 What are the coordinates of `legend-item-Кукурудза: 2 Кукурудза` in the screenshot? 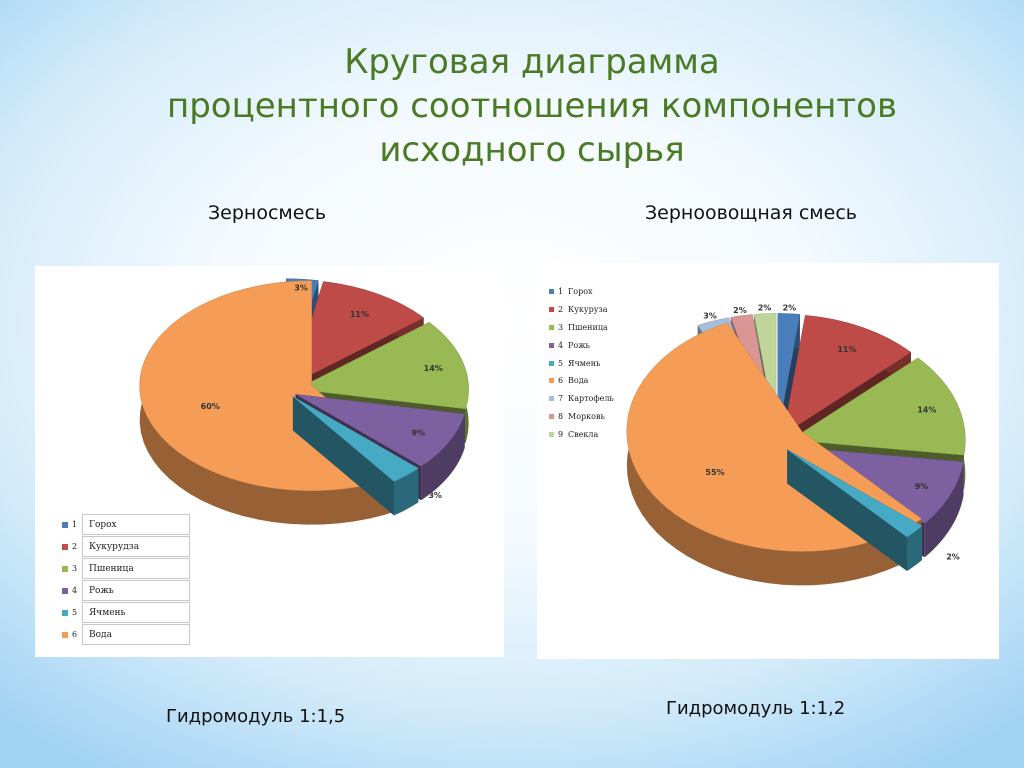 It's located at (126, 546).